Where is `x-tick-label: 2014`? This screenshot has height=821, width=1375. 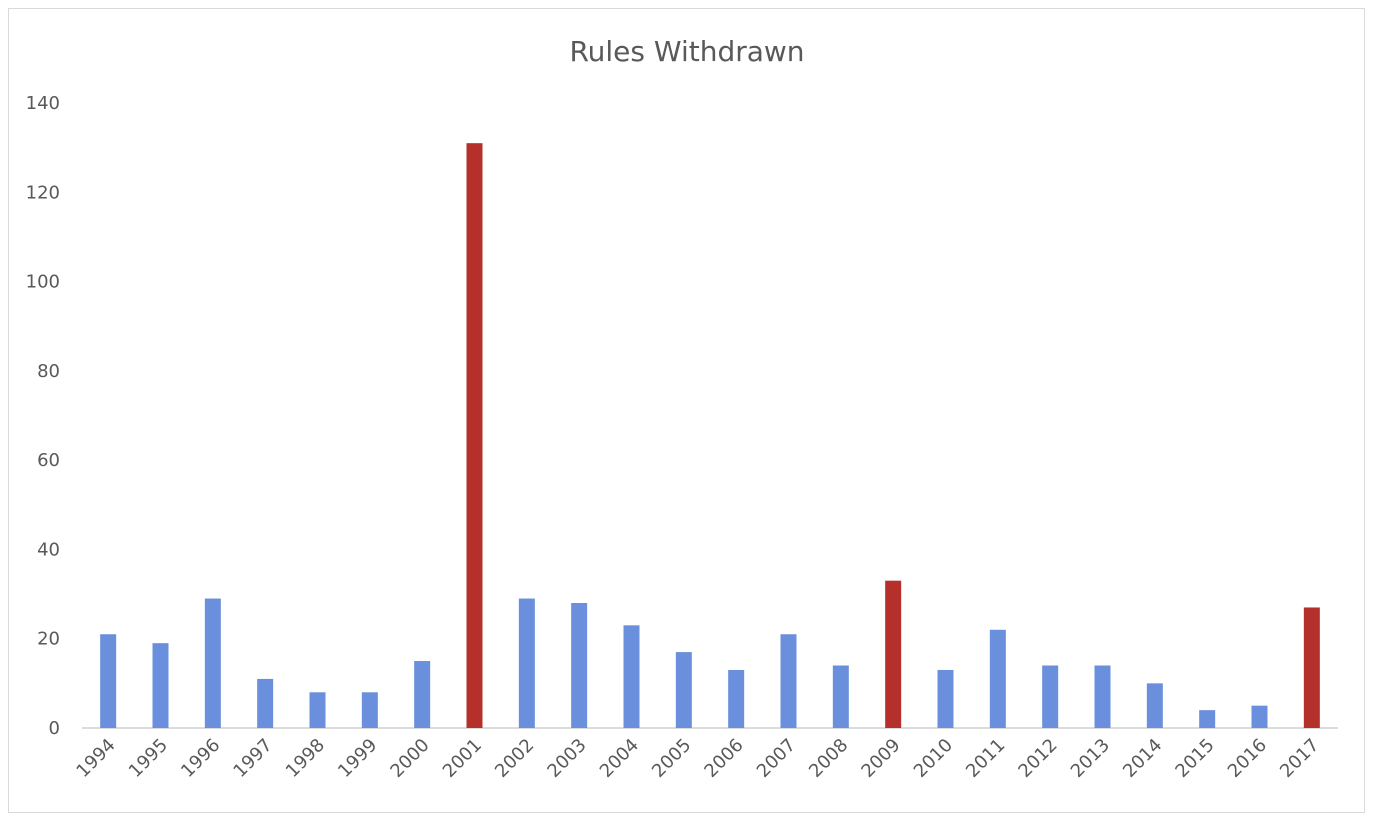 x-tick-label: 2014 is located at coordinates (1142, 758).